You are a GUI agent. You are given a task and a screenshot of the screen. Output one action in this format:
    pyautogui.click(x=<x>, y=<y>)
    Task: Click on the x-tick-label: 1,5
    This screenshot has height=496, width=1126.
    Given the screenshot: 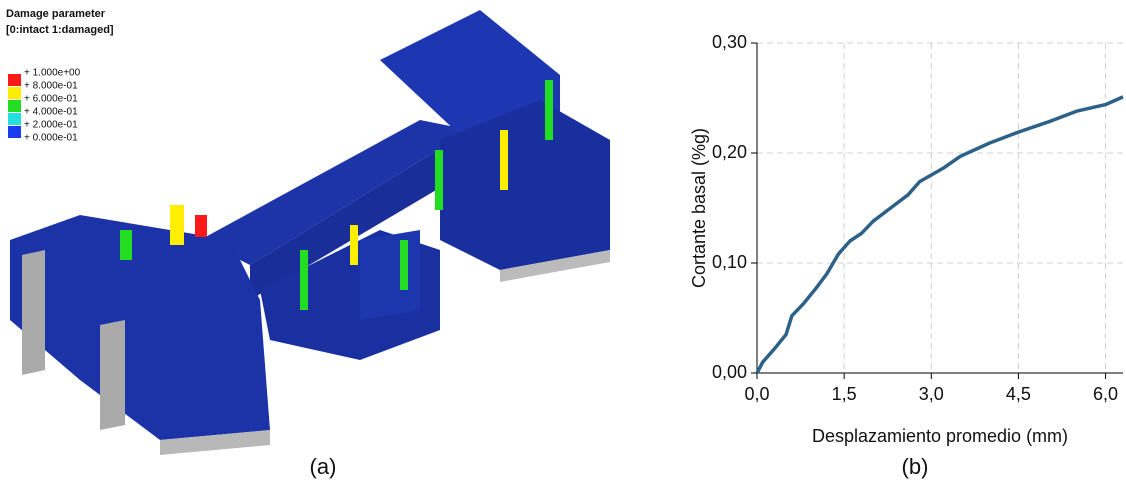 What is the action you would take?
    pyautogui.click(x=844, y=394)
    